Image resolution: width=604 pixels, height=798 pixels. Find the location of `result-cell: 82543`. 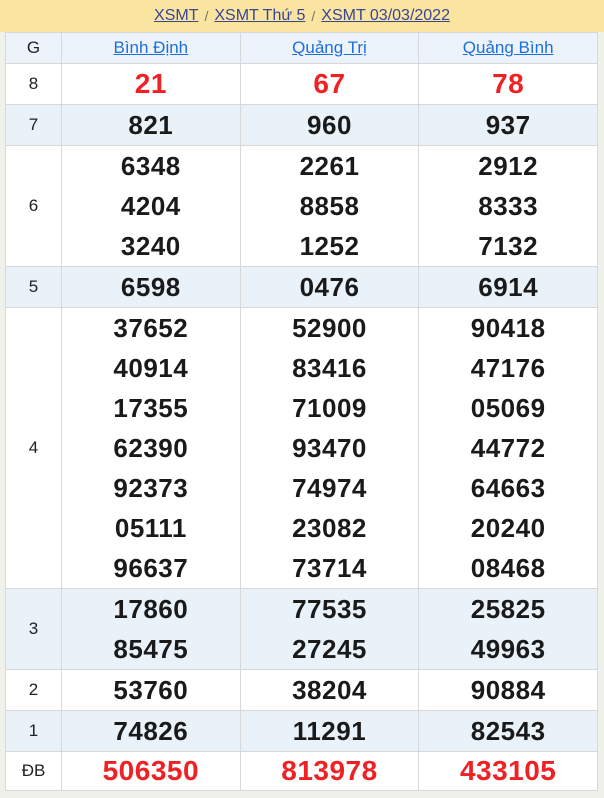

result-cell: 82543 is located at coordinates (508, 731).